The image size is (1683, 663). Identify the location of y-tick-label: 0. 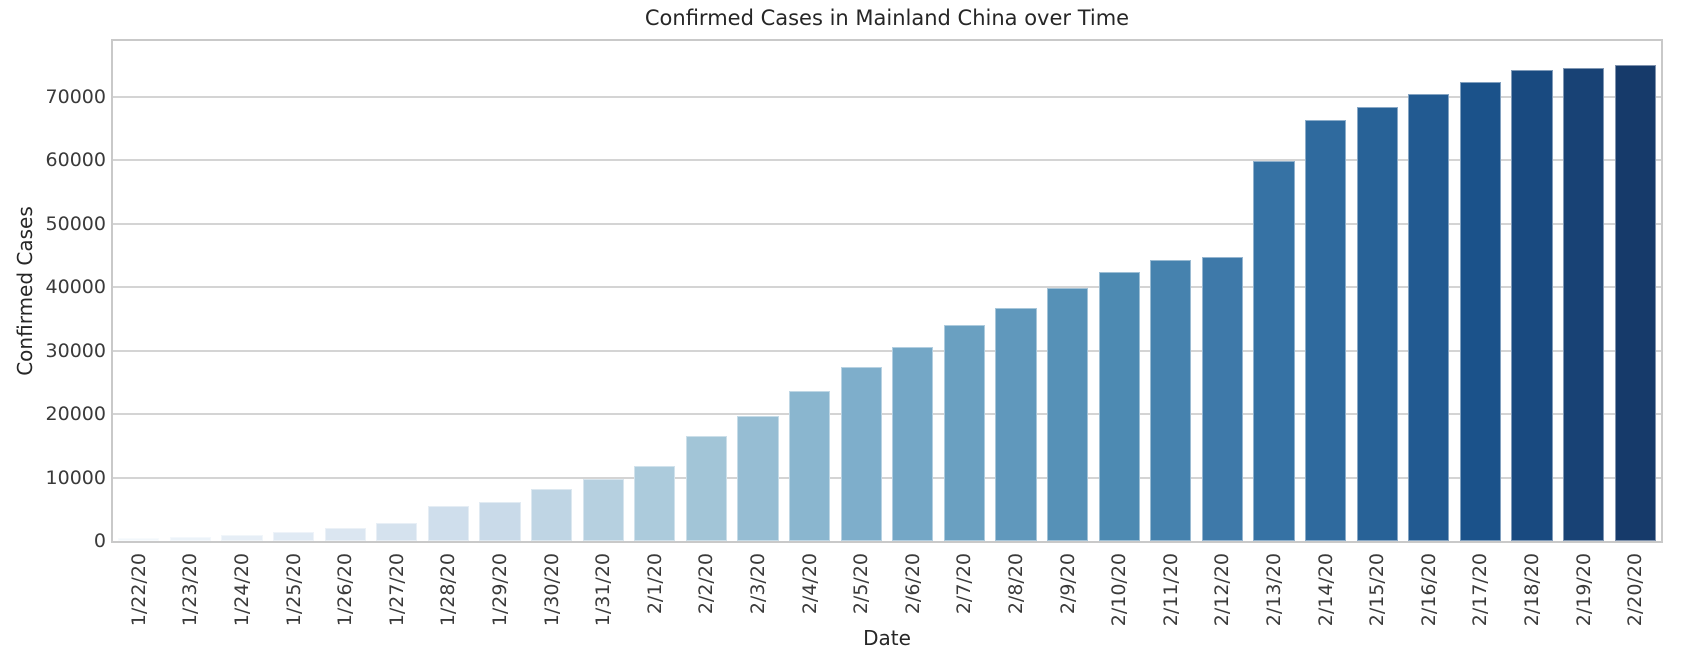
(99, 541).